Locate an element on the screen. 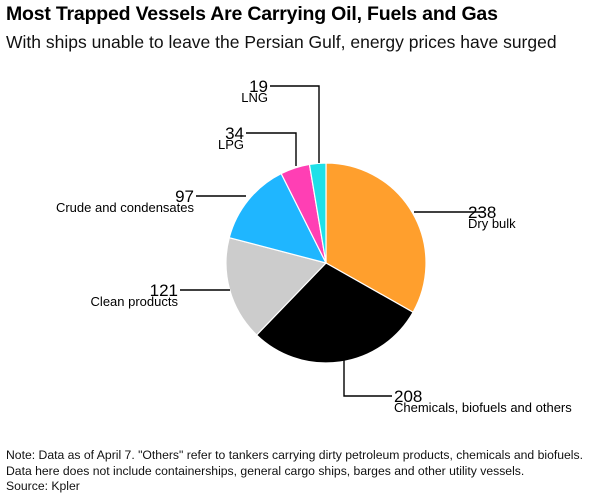 Image resolution: width=603 pixels, height=502 pixels. data-label-value-crude-and-condensates: 97 is located at coordinates (184, 196).